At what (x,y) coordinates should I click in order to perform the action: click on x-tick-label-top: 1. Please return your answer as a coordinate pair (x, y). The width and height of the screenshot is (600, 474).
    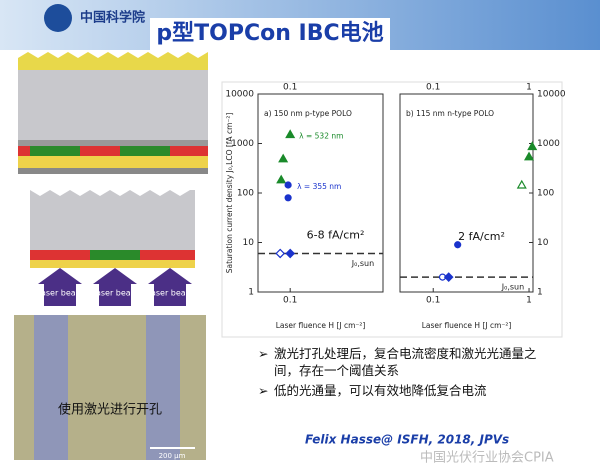
    Looking at the image, I should click on (529, 88).